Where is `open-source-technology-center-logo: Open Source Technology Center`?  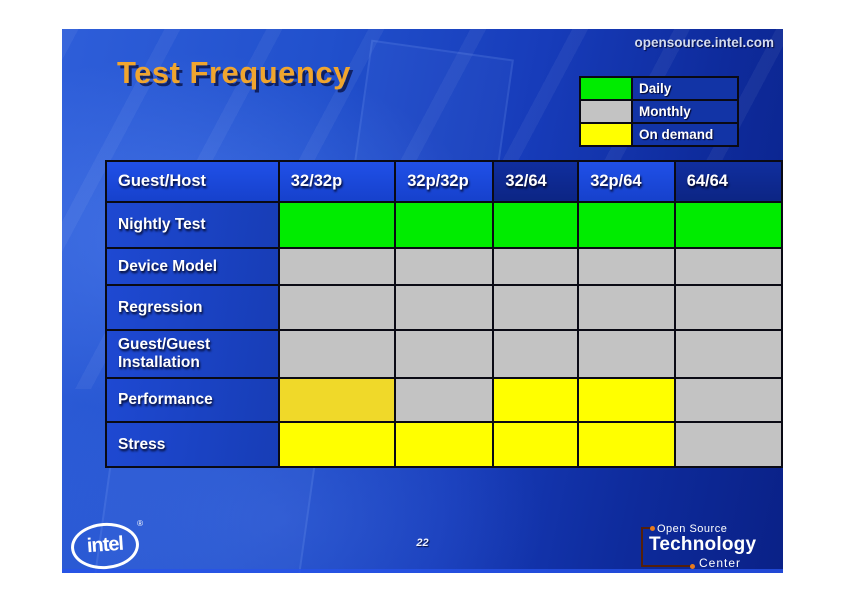
open-source-technology-center-logo: Open Source Technology Center is located at coordinates (707, 548).